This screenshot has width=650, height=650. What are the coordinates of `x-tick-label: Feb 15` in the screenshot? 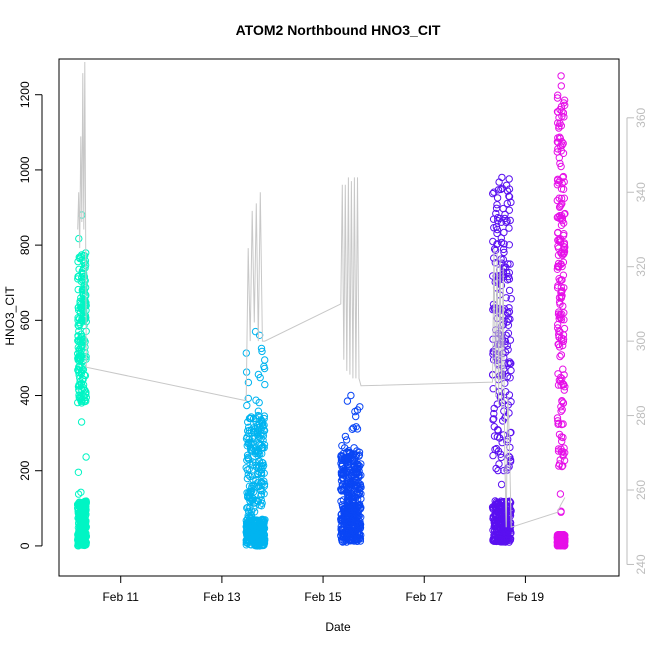 It's located at (323, 597).